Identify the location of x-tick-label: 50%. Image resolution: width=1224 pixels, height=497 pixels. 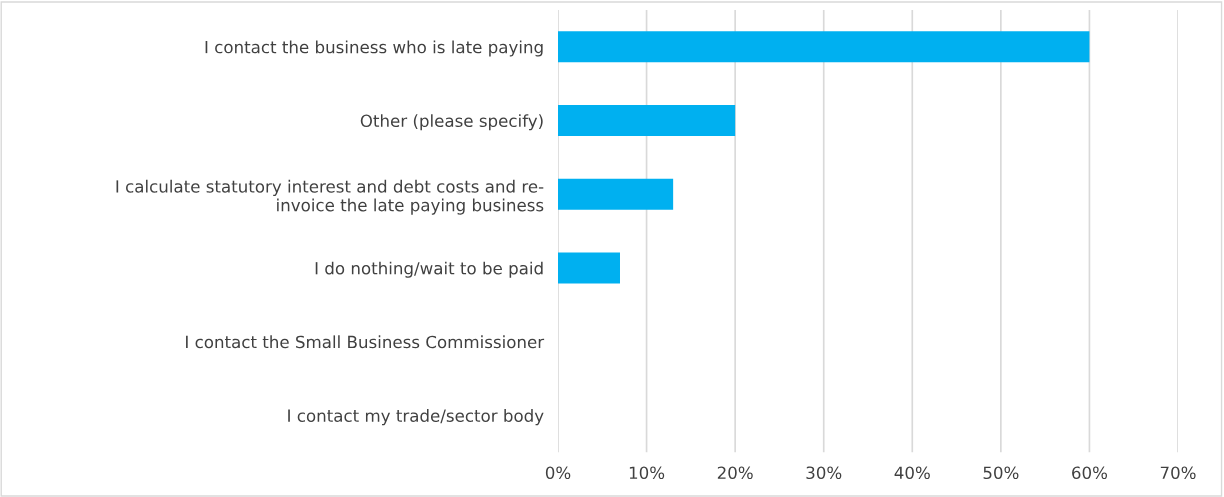
(1001, 473).